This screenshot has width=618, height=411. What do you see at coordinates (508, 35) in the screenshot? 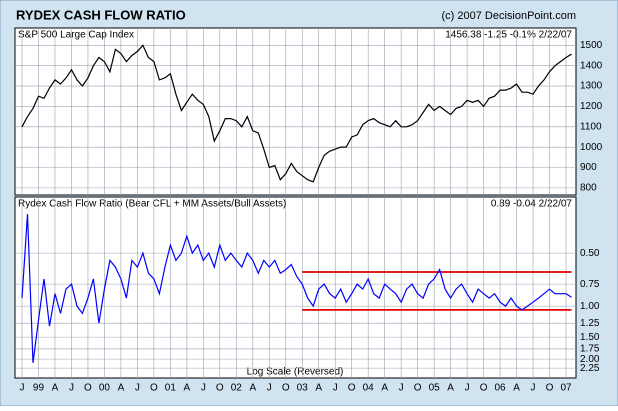
I see `panel-stats: 1456.38 -1.25 -0.1% 2/22/07` at bounding box center [508, 35].